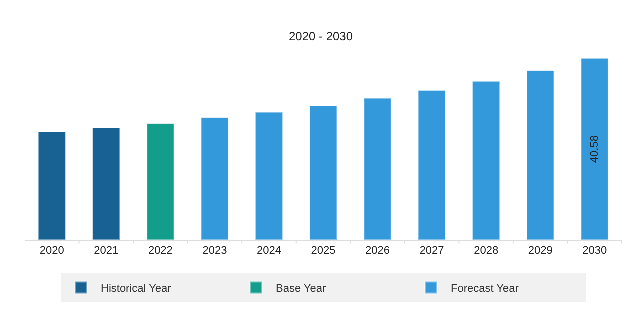 This screenshot has height=320, width=642. What do you see at coordinates (486, 251) in the screenshot?
I see `x-tick-label: 2028` at bounding box center [486, 251].